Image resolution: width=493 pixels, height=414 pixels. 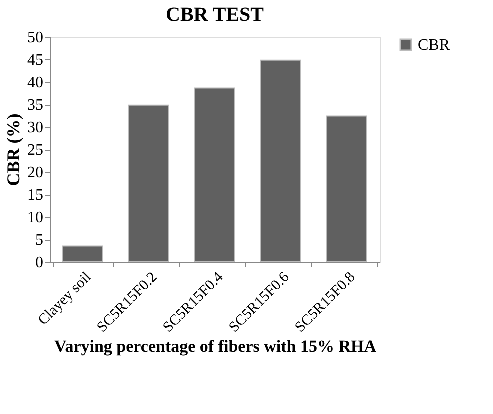 What do you see at coordinates (216, 346) in the screenshot?
I see `x-axis-title: Varying percentage of fibers with 15% RHA` at bounding box center [216, 346].